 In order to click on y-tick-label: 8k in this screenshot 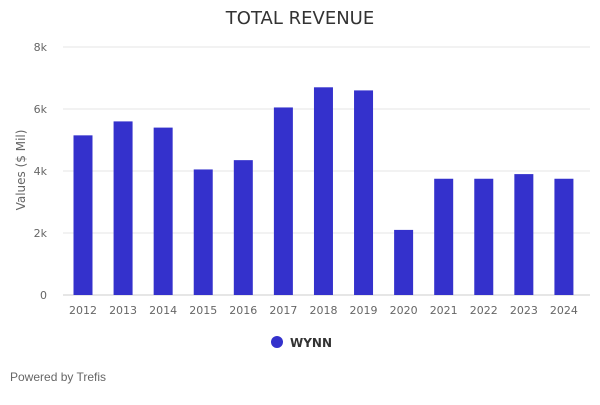, I will do `click(41, 47)`.